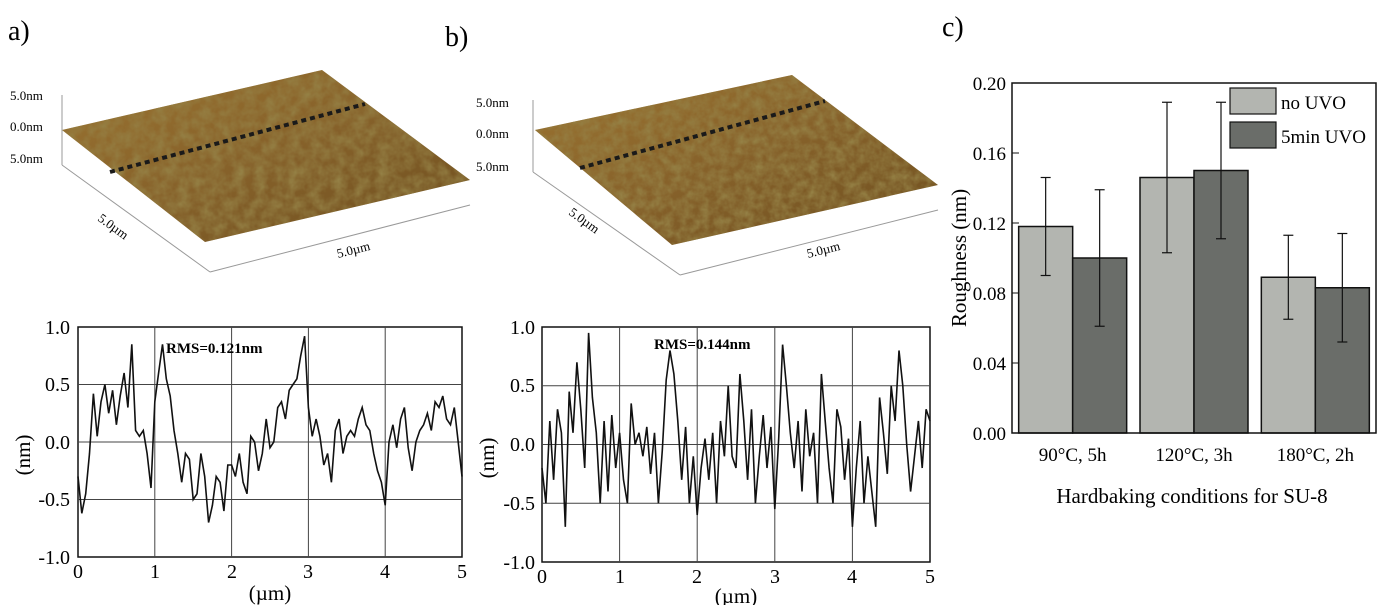  I want to click on profile-a-xtick-3: 3, so click(308, 572).